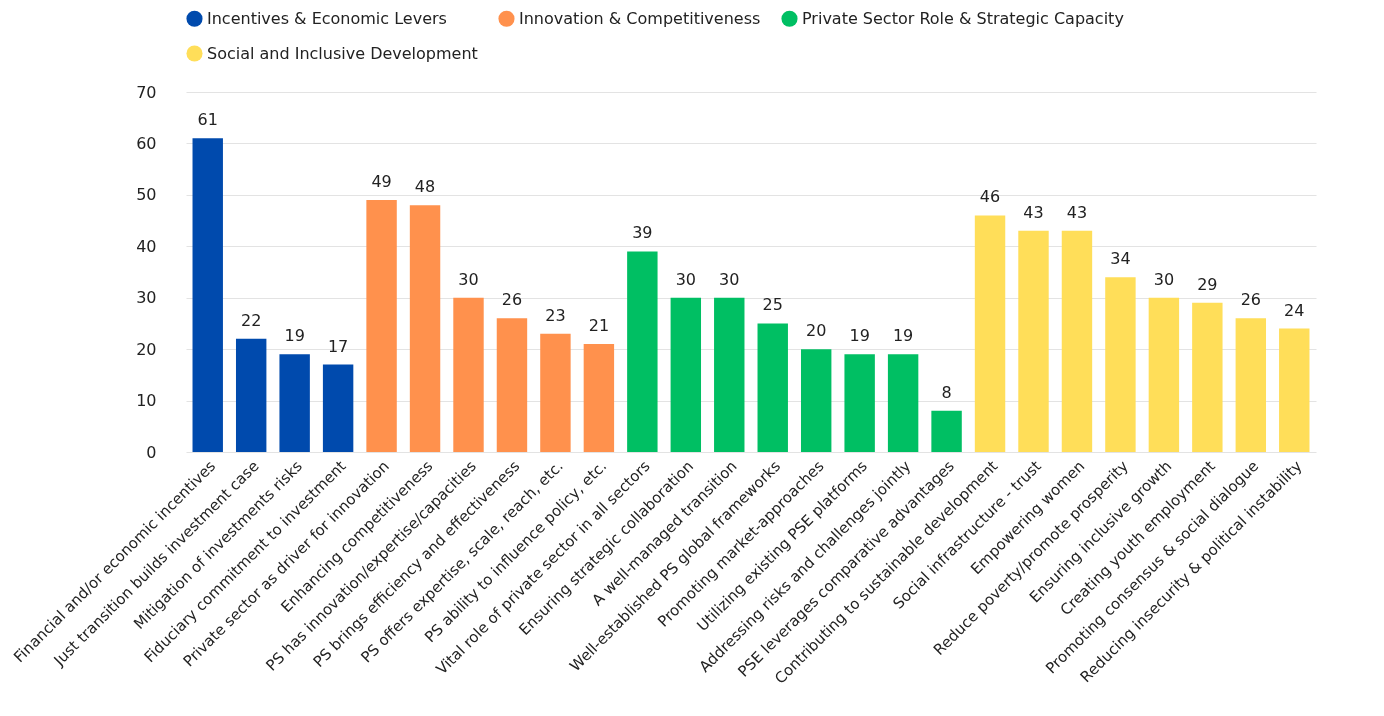 The height and width of the screenshot is (716, 1384). I want to click on y-tick-label: 60, so click(146, 143).